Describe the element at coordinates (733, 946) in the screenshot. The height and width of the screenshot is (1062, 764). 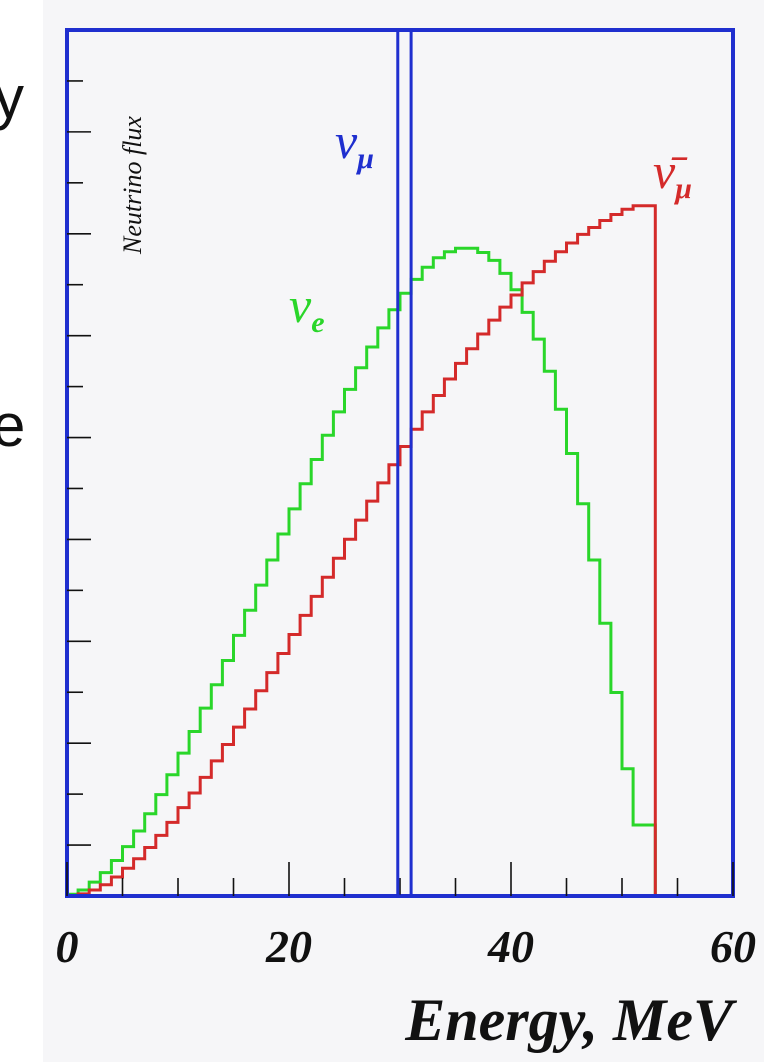
I see `x-tick-label: 60` at that location.